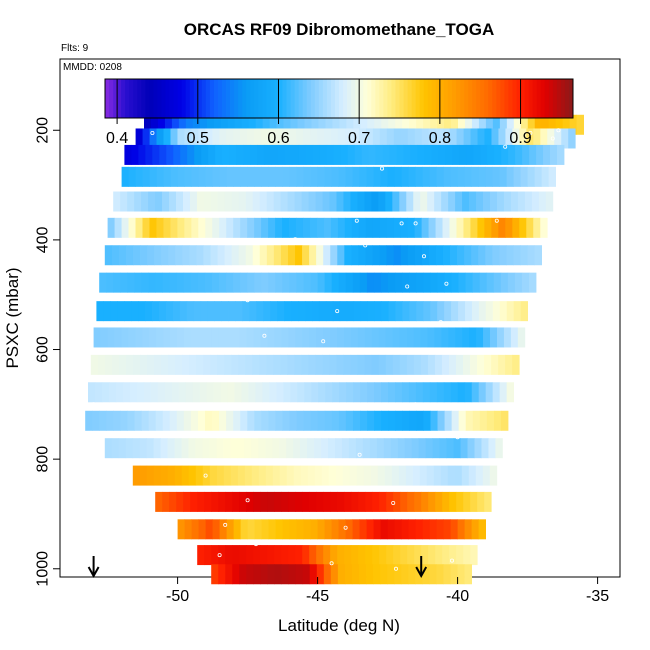  What do you see at coordinates (75, 48) in the screenshot?
I see `flights-label: Flts: 9` at bounding box center [75, 48].